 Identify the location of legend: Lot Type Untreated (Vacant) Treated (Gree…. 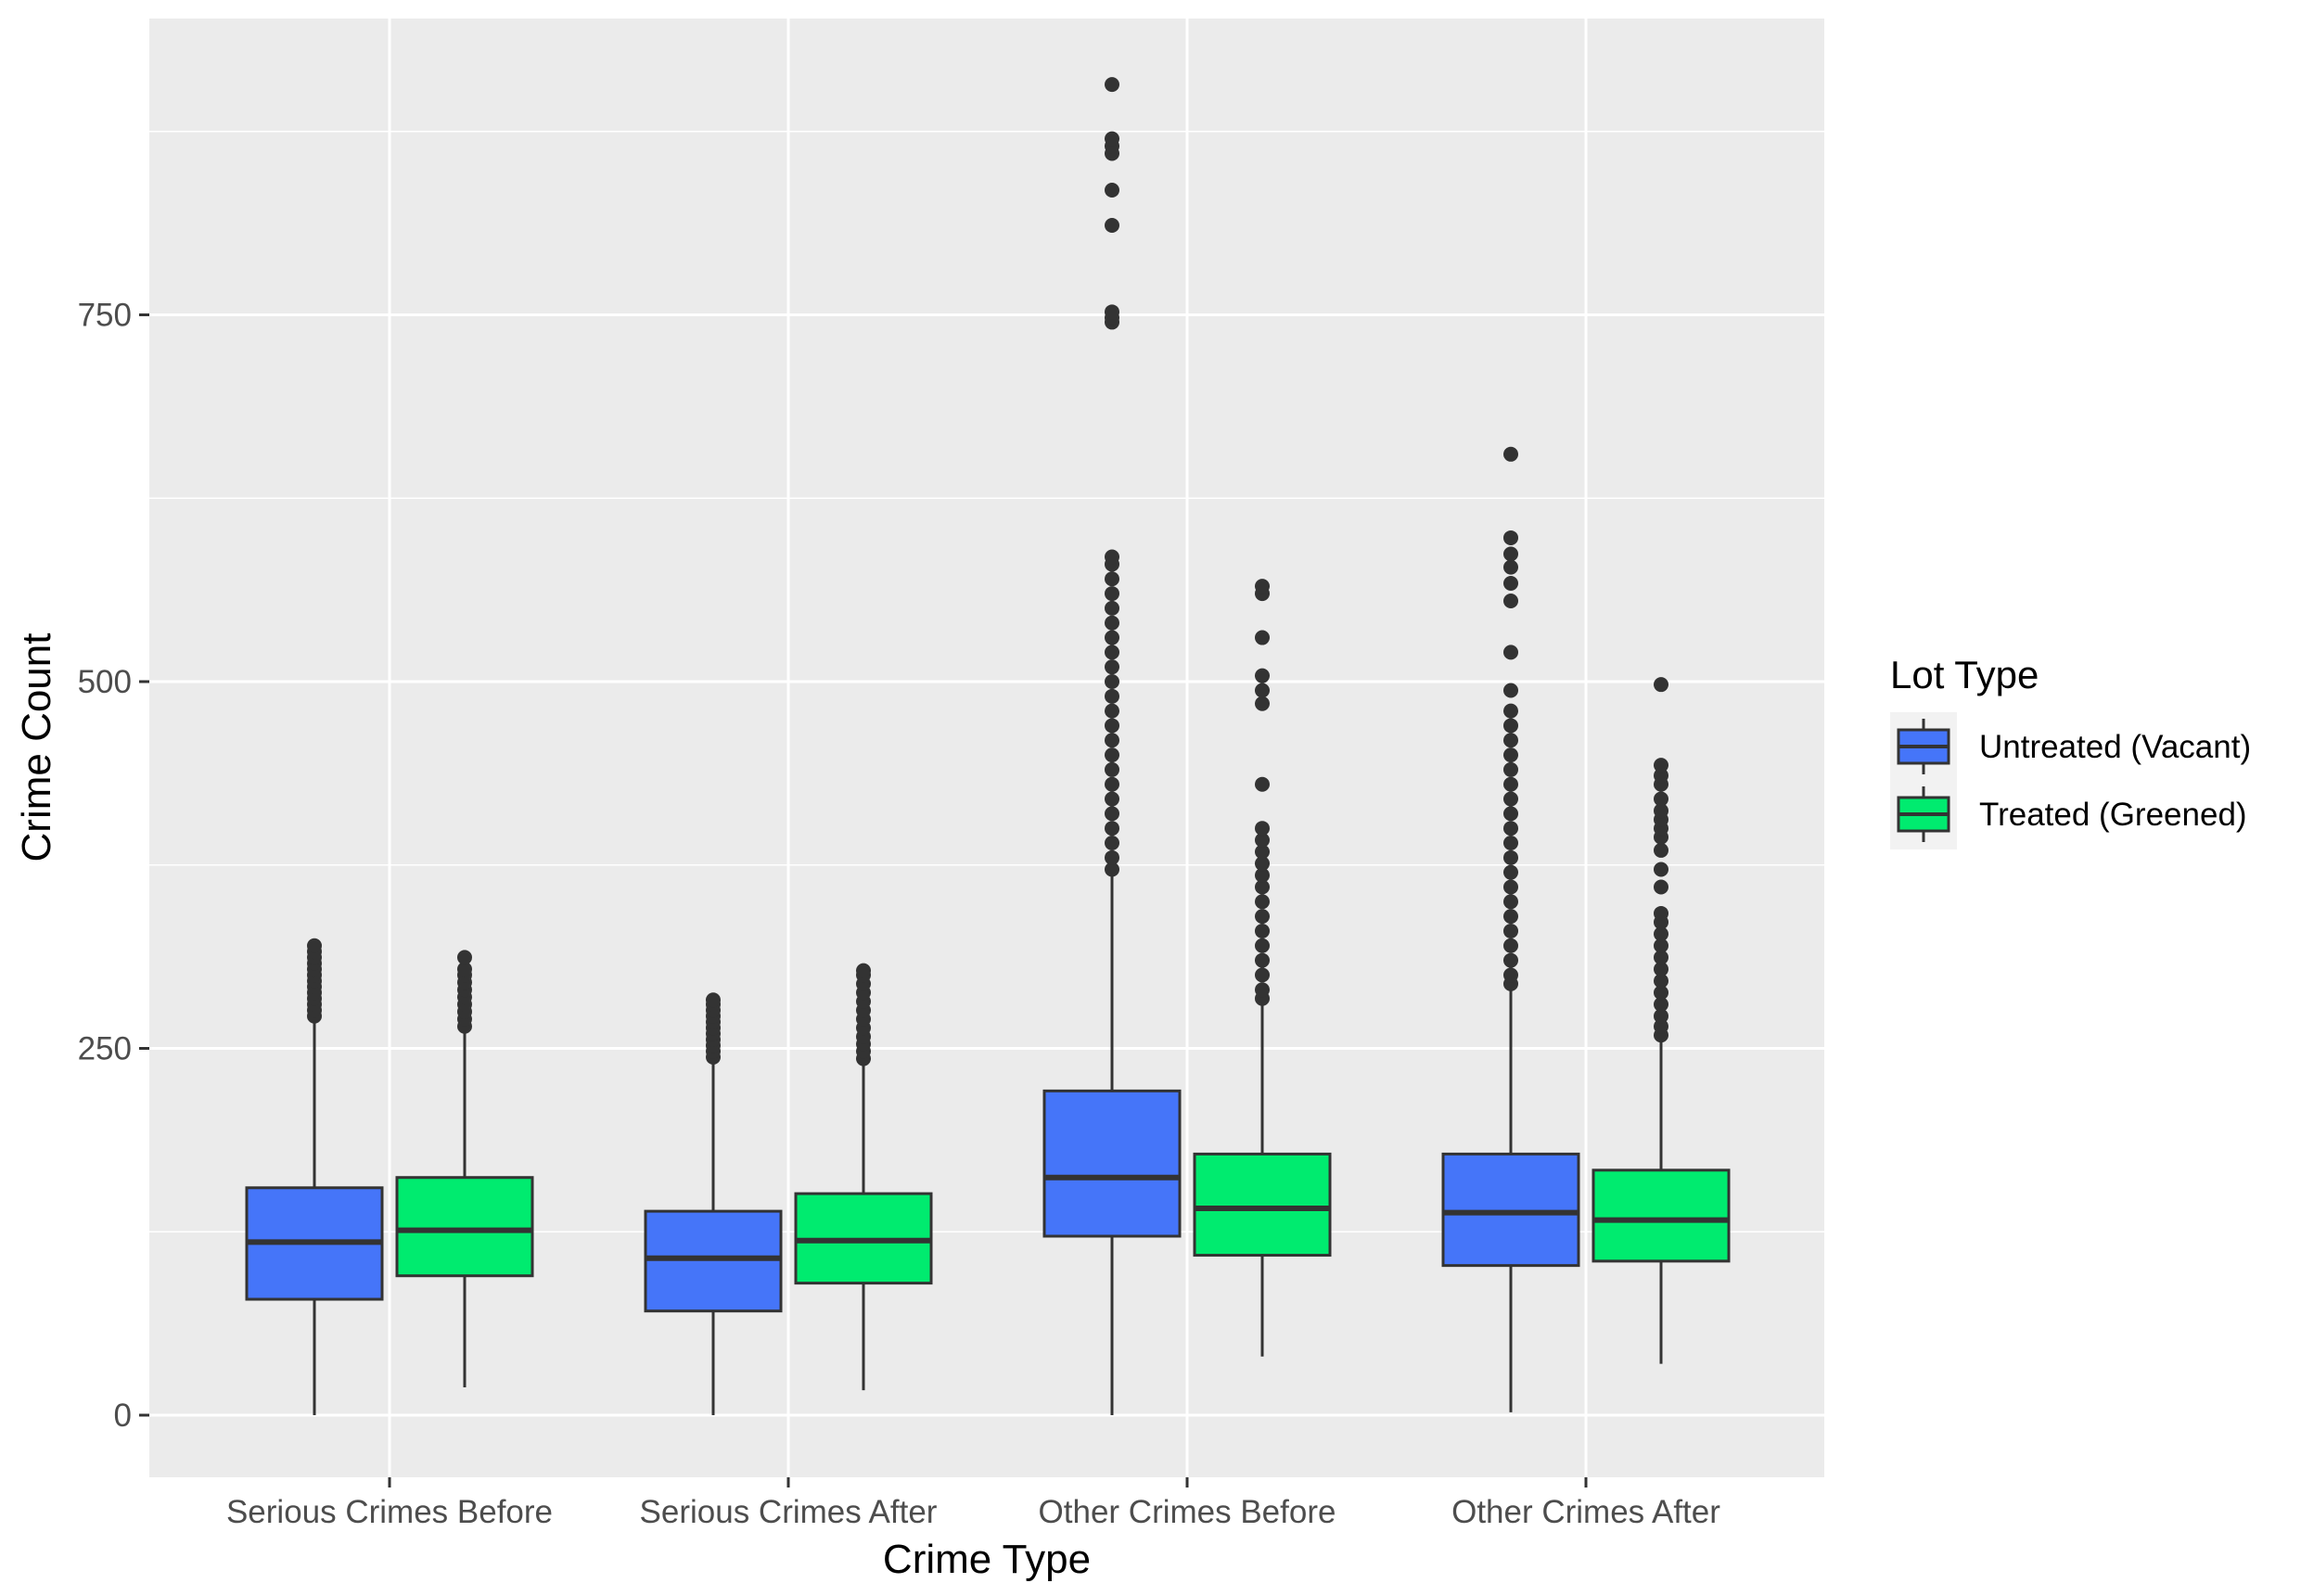
(2070, 751).